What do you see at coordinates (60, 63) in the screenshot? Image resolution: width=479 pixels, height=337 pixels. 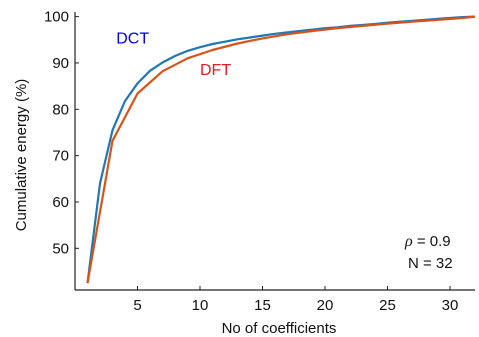 I see `y-tick-label: 90` at bounding box center [60, 63].